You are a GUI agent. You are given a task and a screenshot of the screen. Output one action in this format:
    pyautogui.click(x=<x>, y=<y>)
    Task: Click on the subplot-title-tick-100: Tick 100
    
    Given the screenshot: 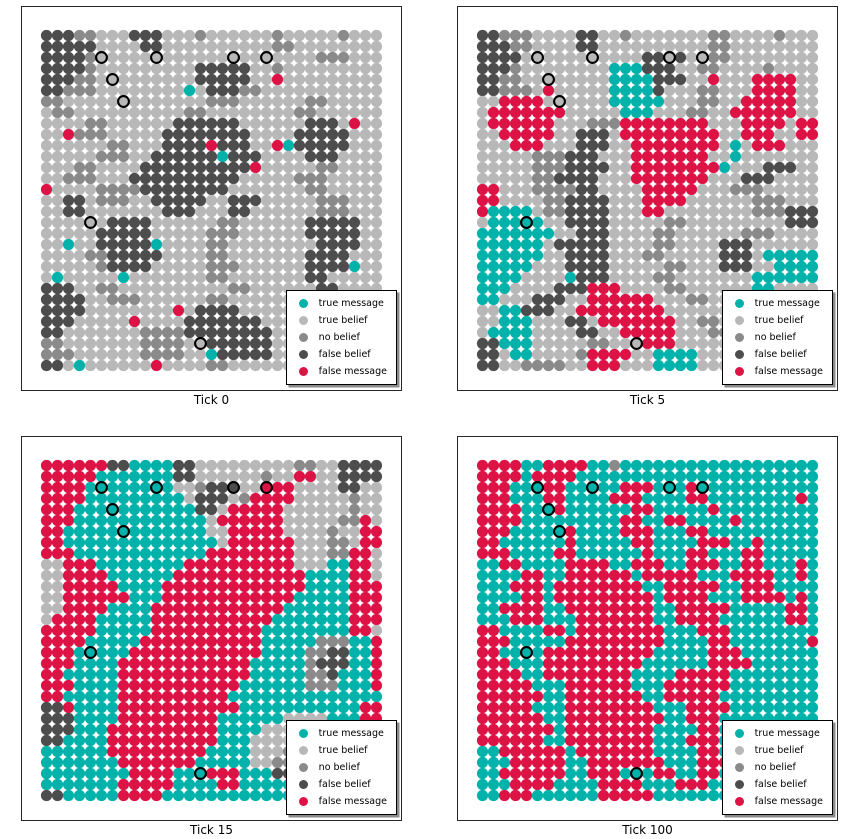 What is the action you would take?
    pyautogui.click(x=647, y=830)
    